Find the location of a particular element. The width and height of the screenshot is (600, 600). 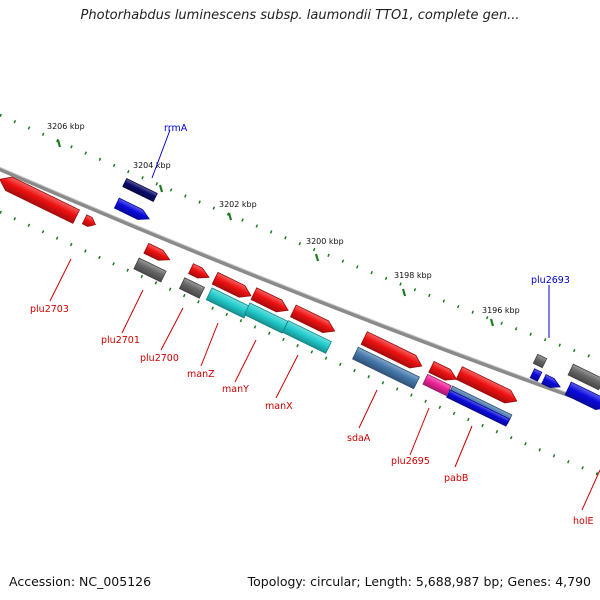

gene-feature-manY is located at coordinates (266, 318).